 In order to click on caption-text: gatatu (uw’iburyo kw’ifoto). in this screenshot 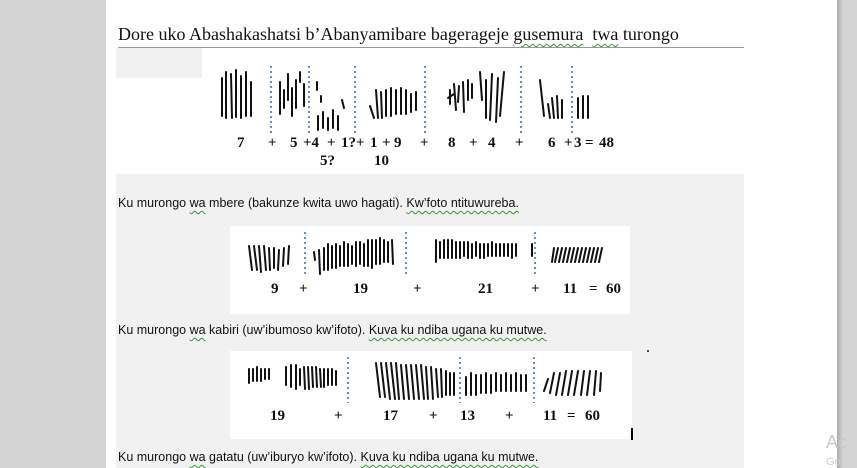, I will do `click(283, 457)`.